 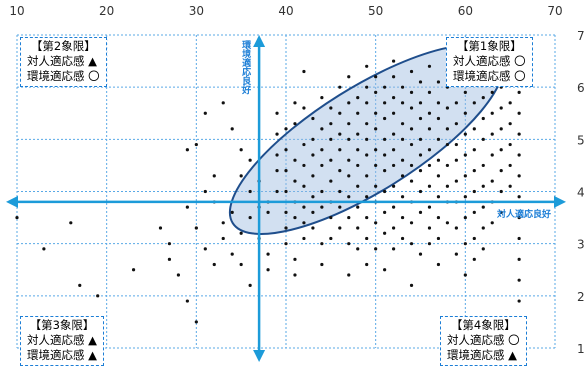 I want to click on y-tick-label: 10, so click(x=581, y=349).